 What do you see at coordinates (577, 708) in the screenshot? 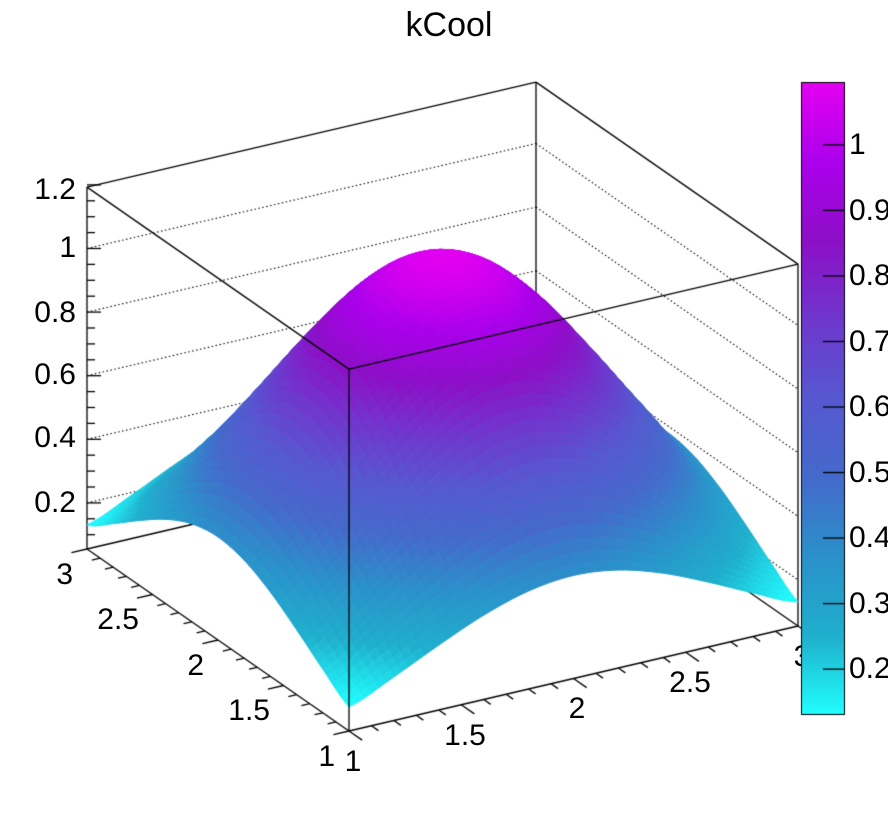
I see `x-tick-label: 2` at bounding box center [577, 708].